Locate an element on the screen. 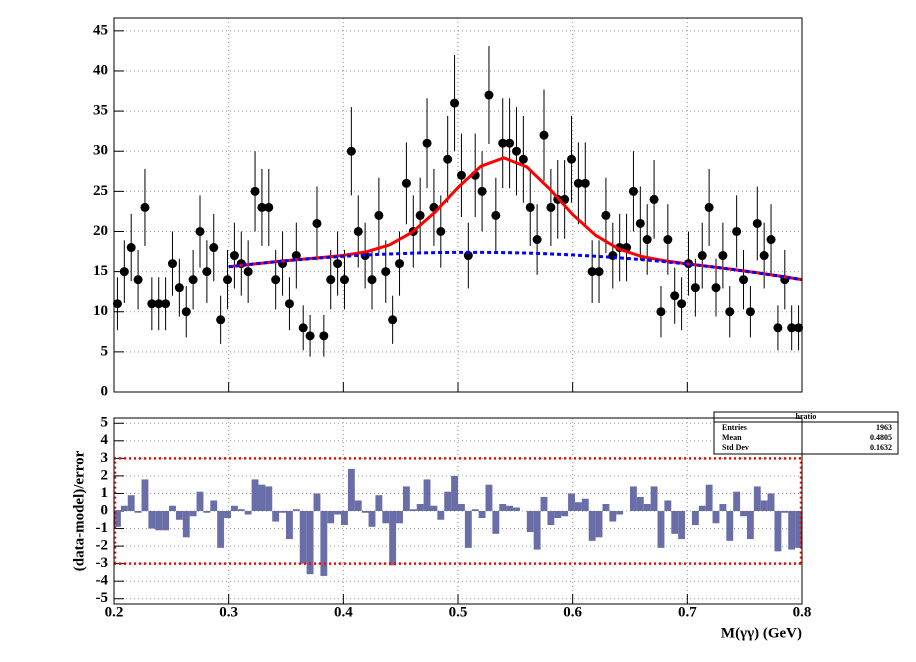  y-tick-label: -5 is located at coordinates (102, 598).